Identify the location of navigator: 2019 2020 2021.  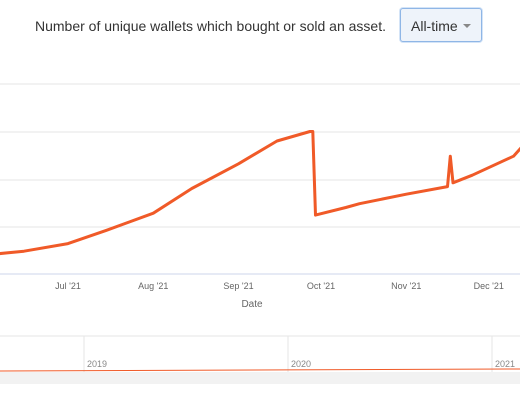
(260, 359).